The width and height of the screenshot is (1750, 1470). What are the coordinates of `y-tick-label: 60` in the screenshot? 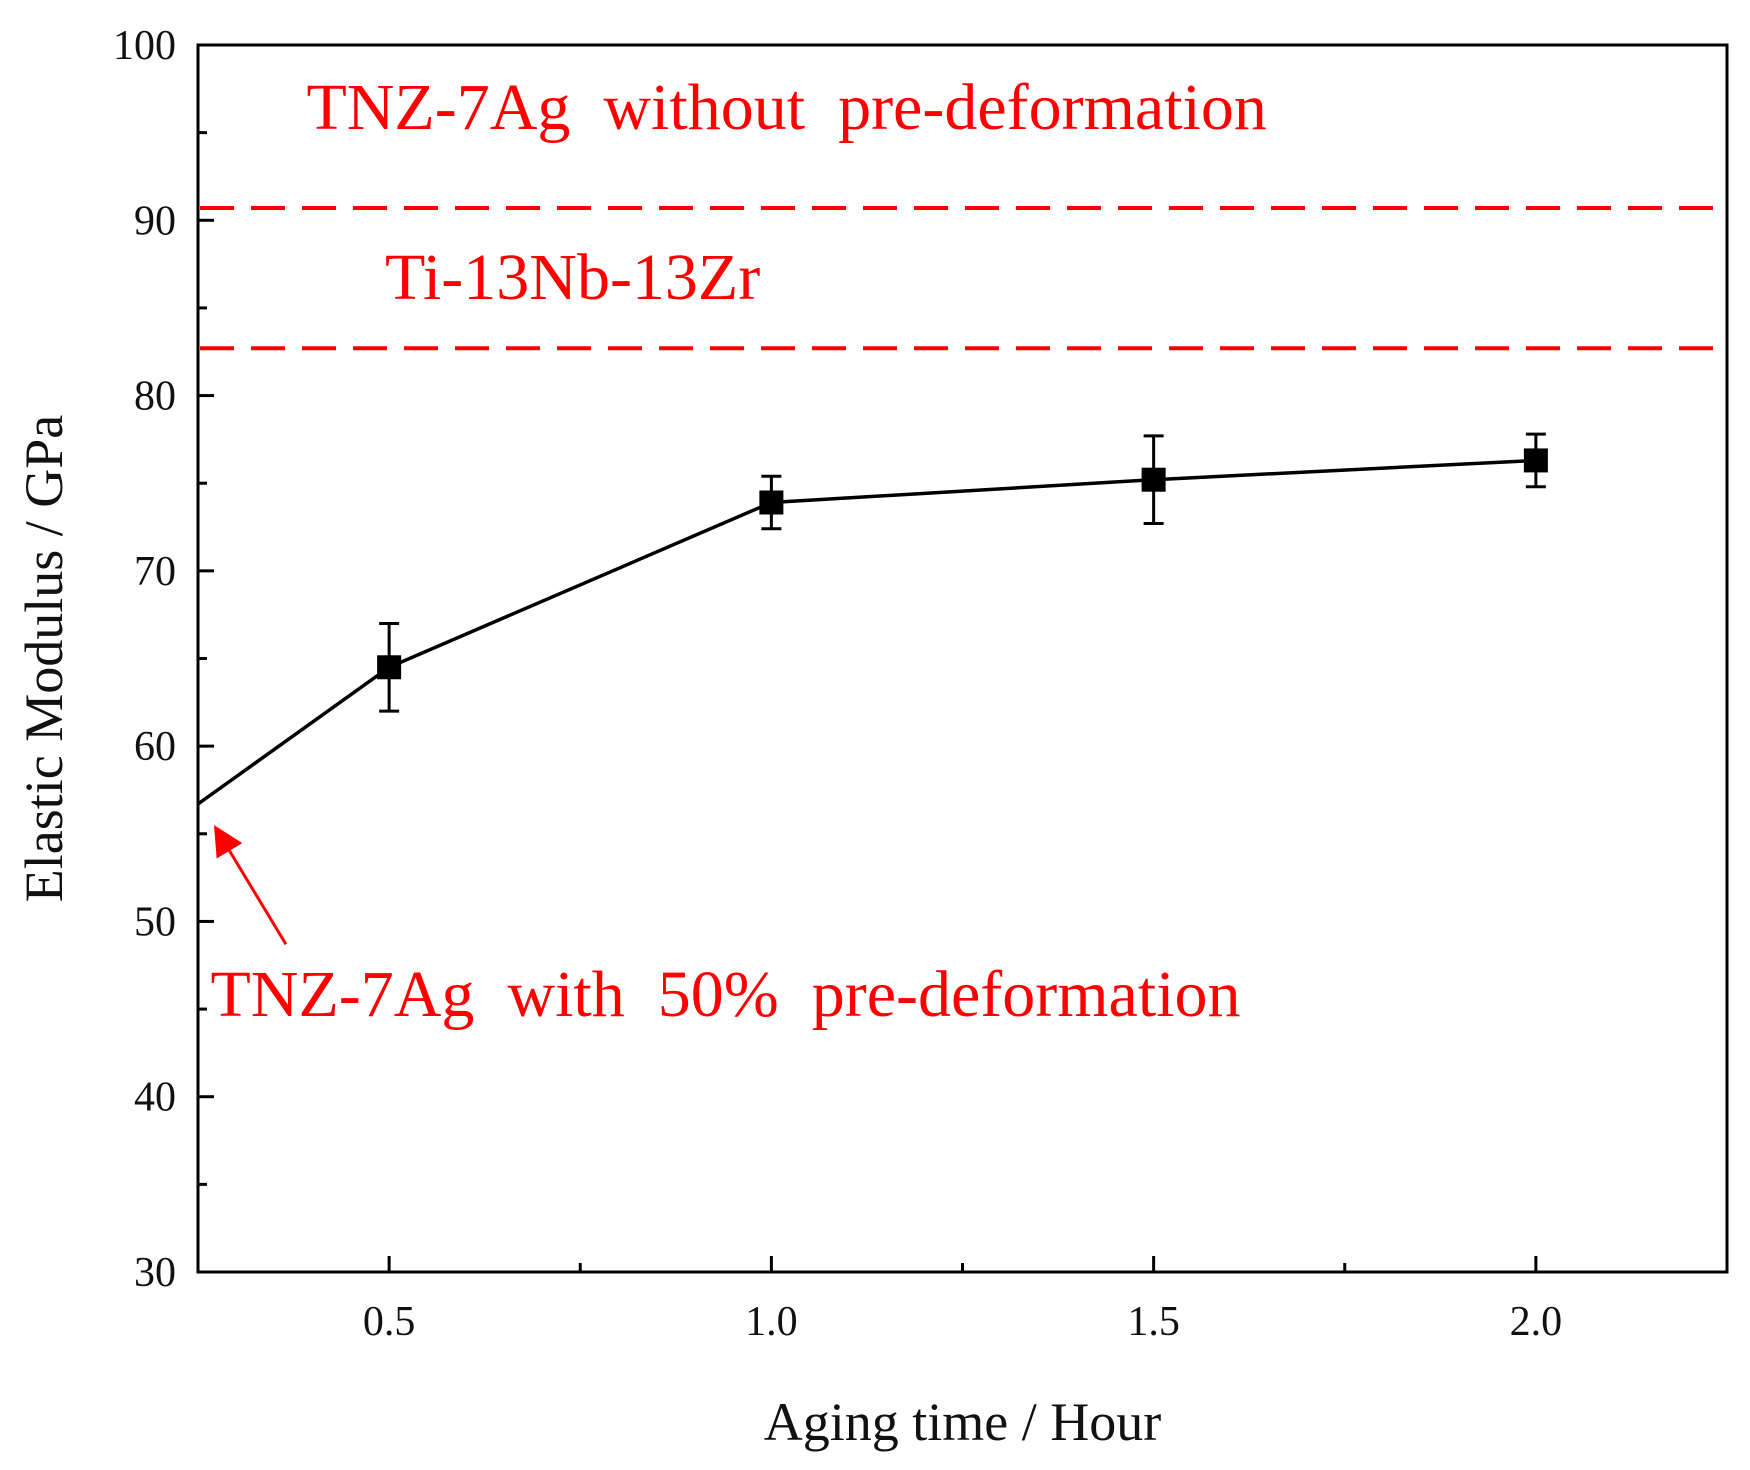 It's located at (155, 747).